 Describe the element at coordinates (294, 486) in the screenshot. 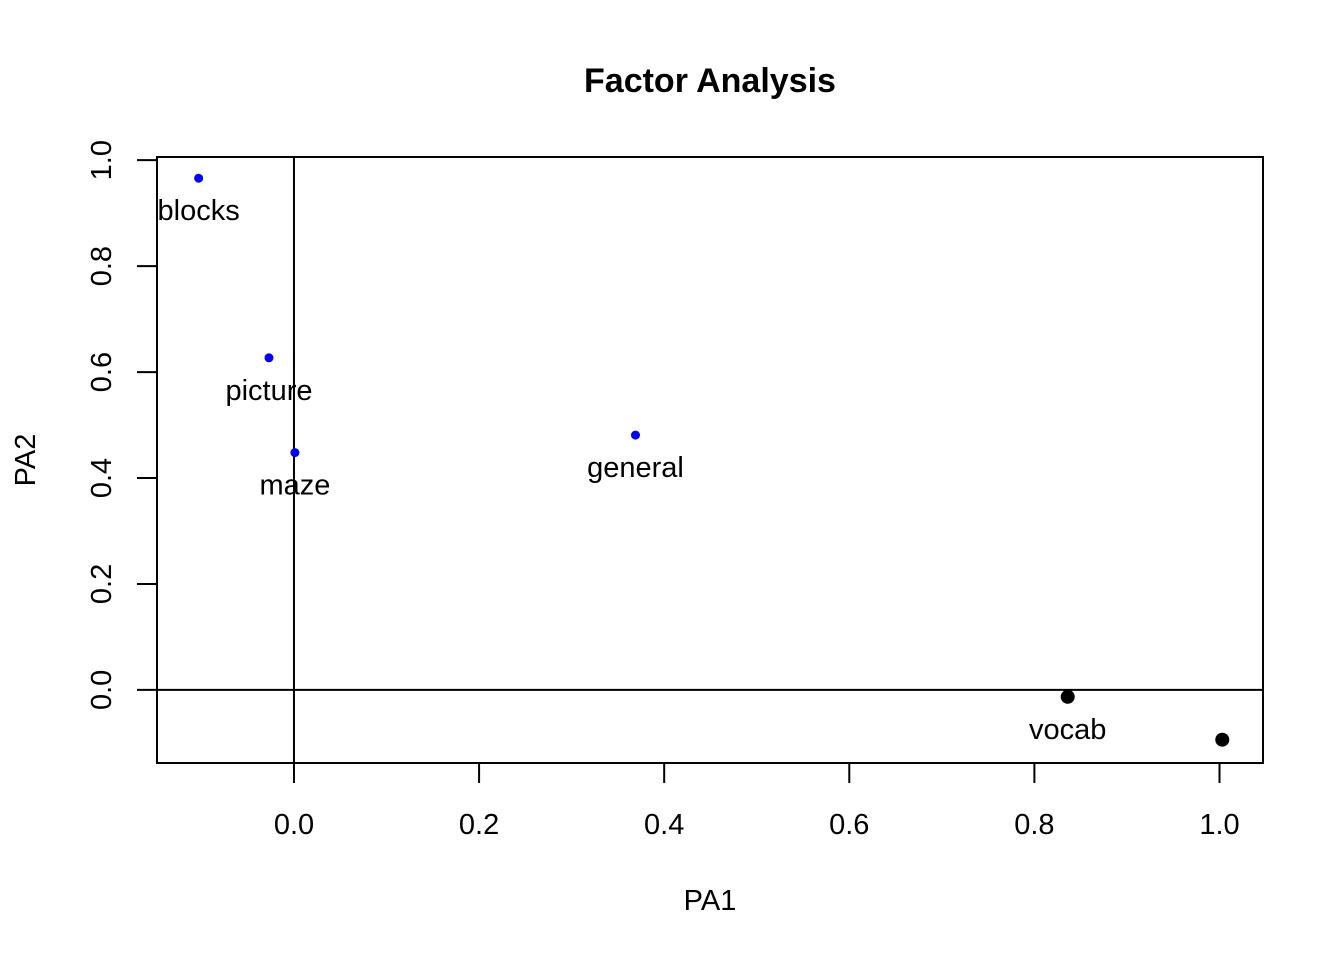

I see `point-label: maze` at that location.